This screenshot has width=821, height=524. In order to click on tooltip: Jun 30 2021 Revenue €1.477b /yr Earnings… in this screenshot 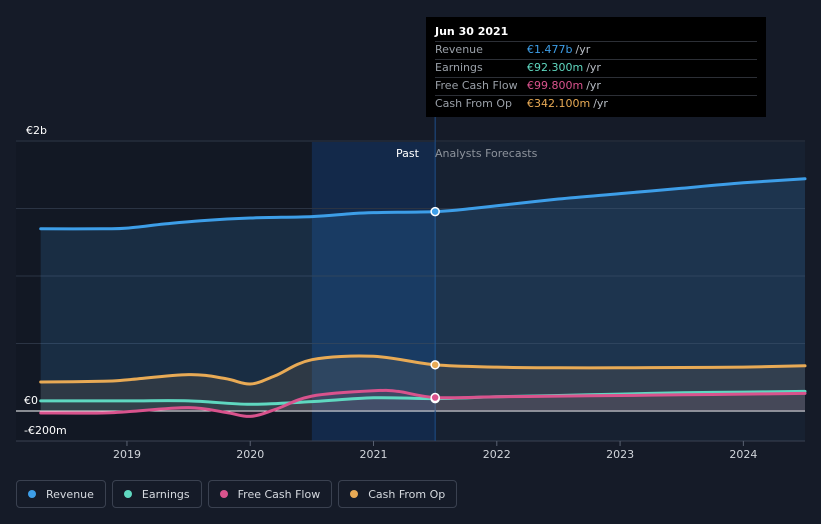, I will do `click(596, 67)`.